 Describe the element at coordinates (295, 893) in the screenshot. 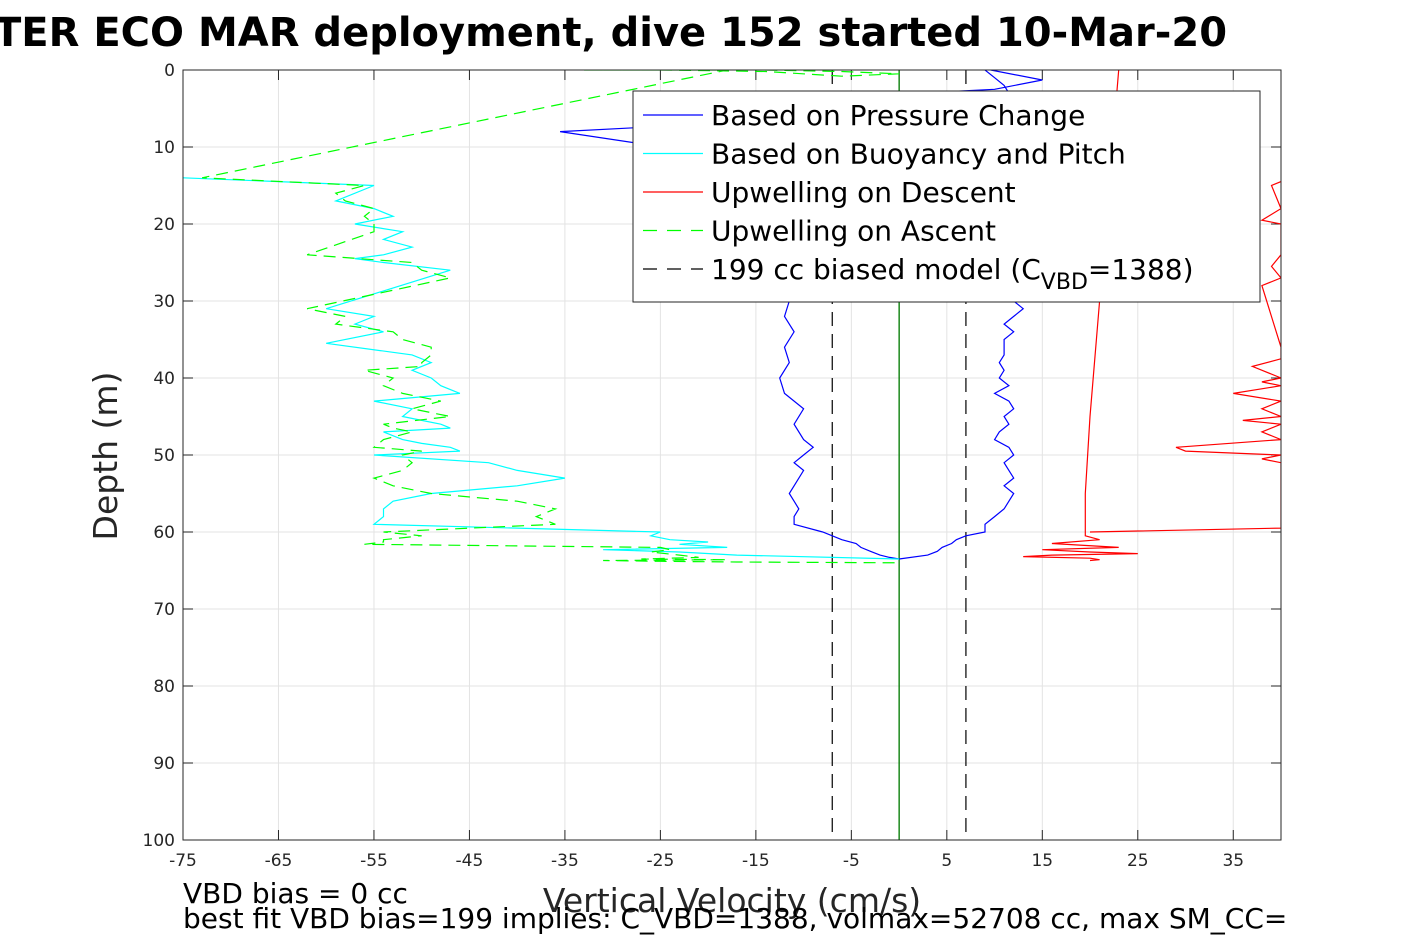

I see `footnote-vbd-bias: VBD bias = 0 cc` at that location.